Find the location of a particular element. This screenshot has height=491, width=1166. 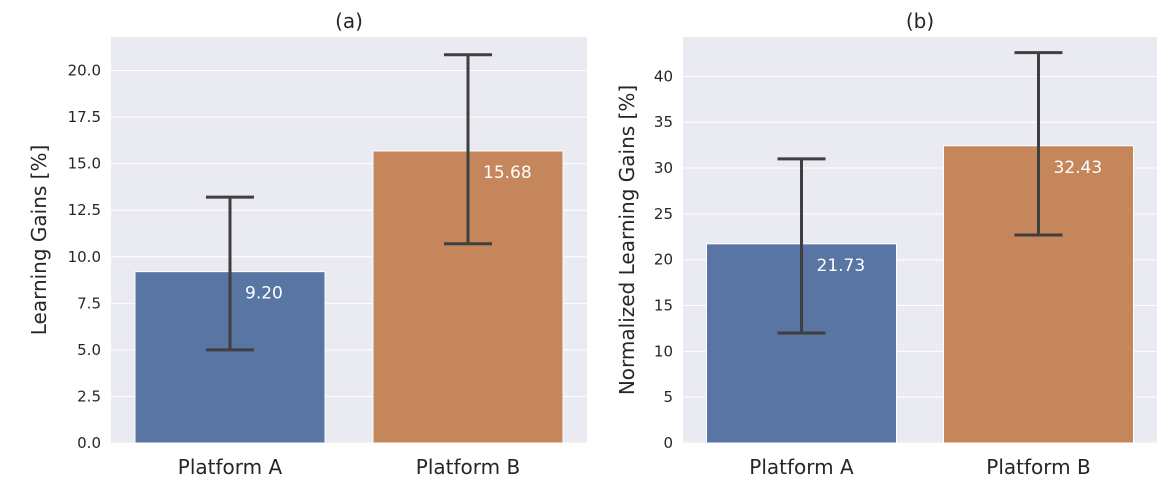

data-label: 15.68 is located at coordinates (507, 173).